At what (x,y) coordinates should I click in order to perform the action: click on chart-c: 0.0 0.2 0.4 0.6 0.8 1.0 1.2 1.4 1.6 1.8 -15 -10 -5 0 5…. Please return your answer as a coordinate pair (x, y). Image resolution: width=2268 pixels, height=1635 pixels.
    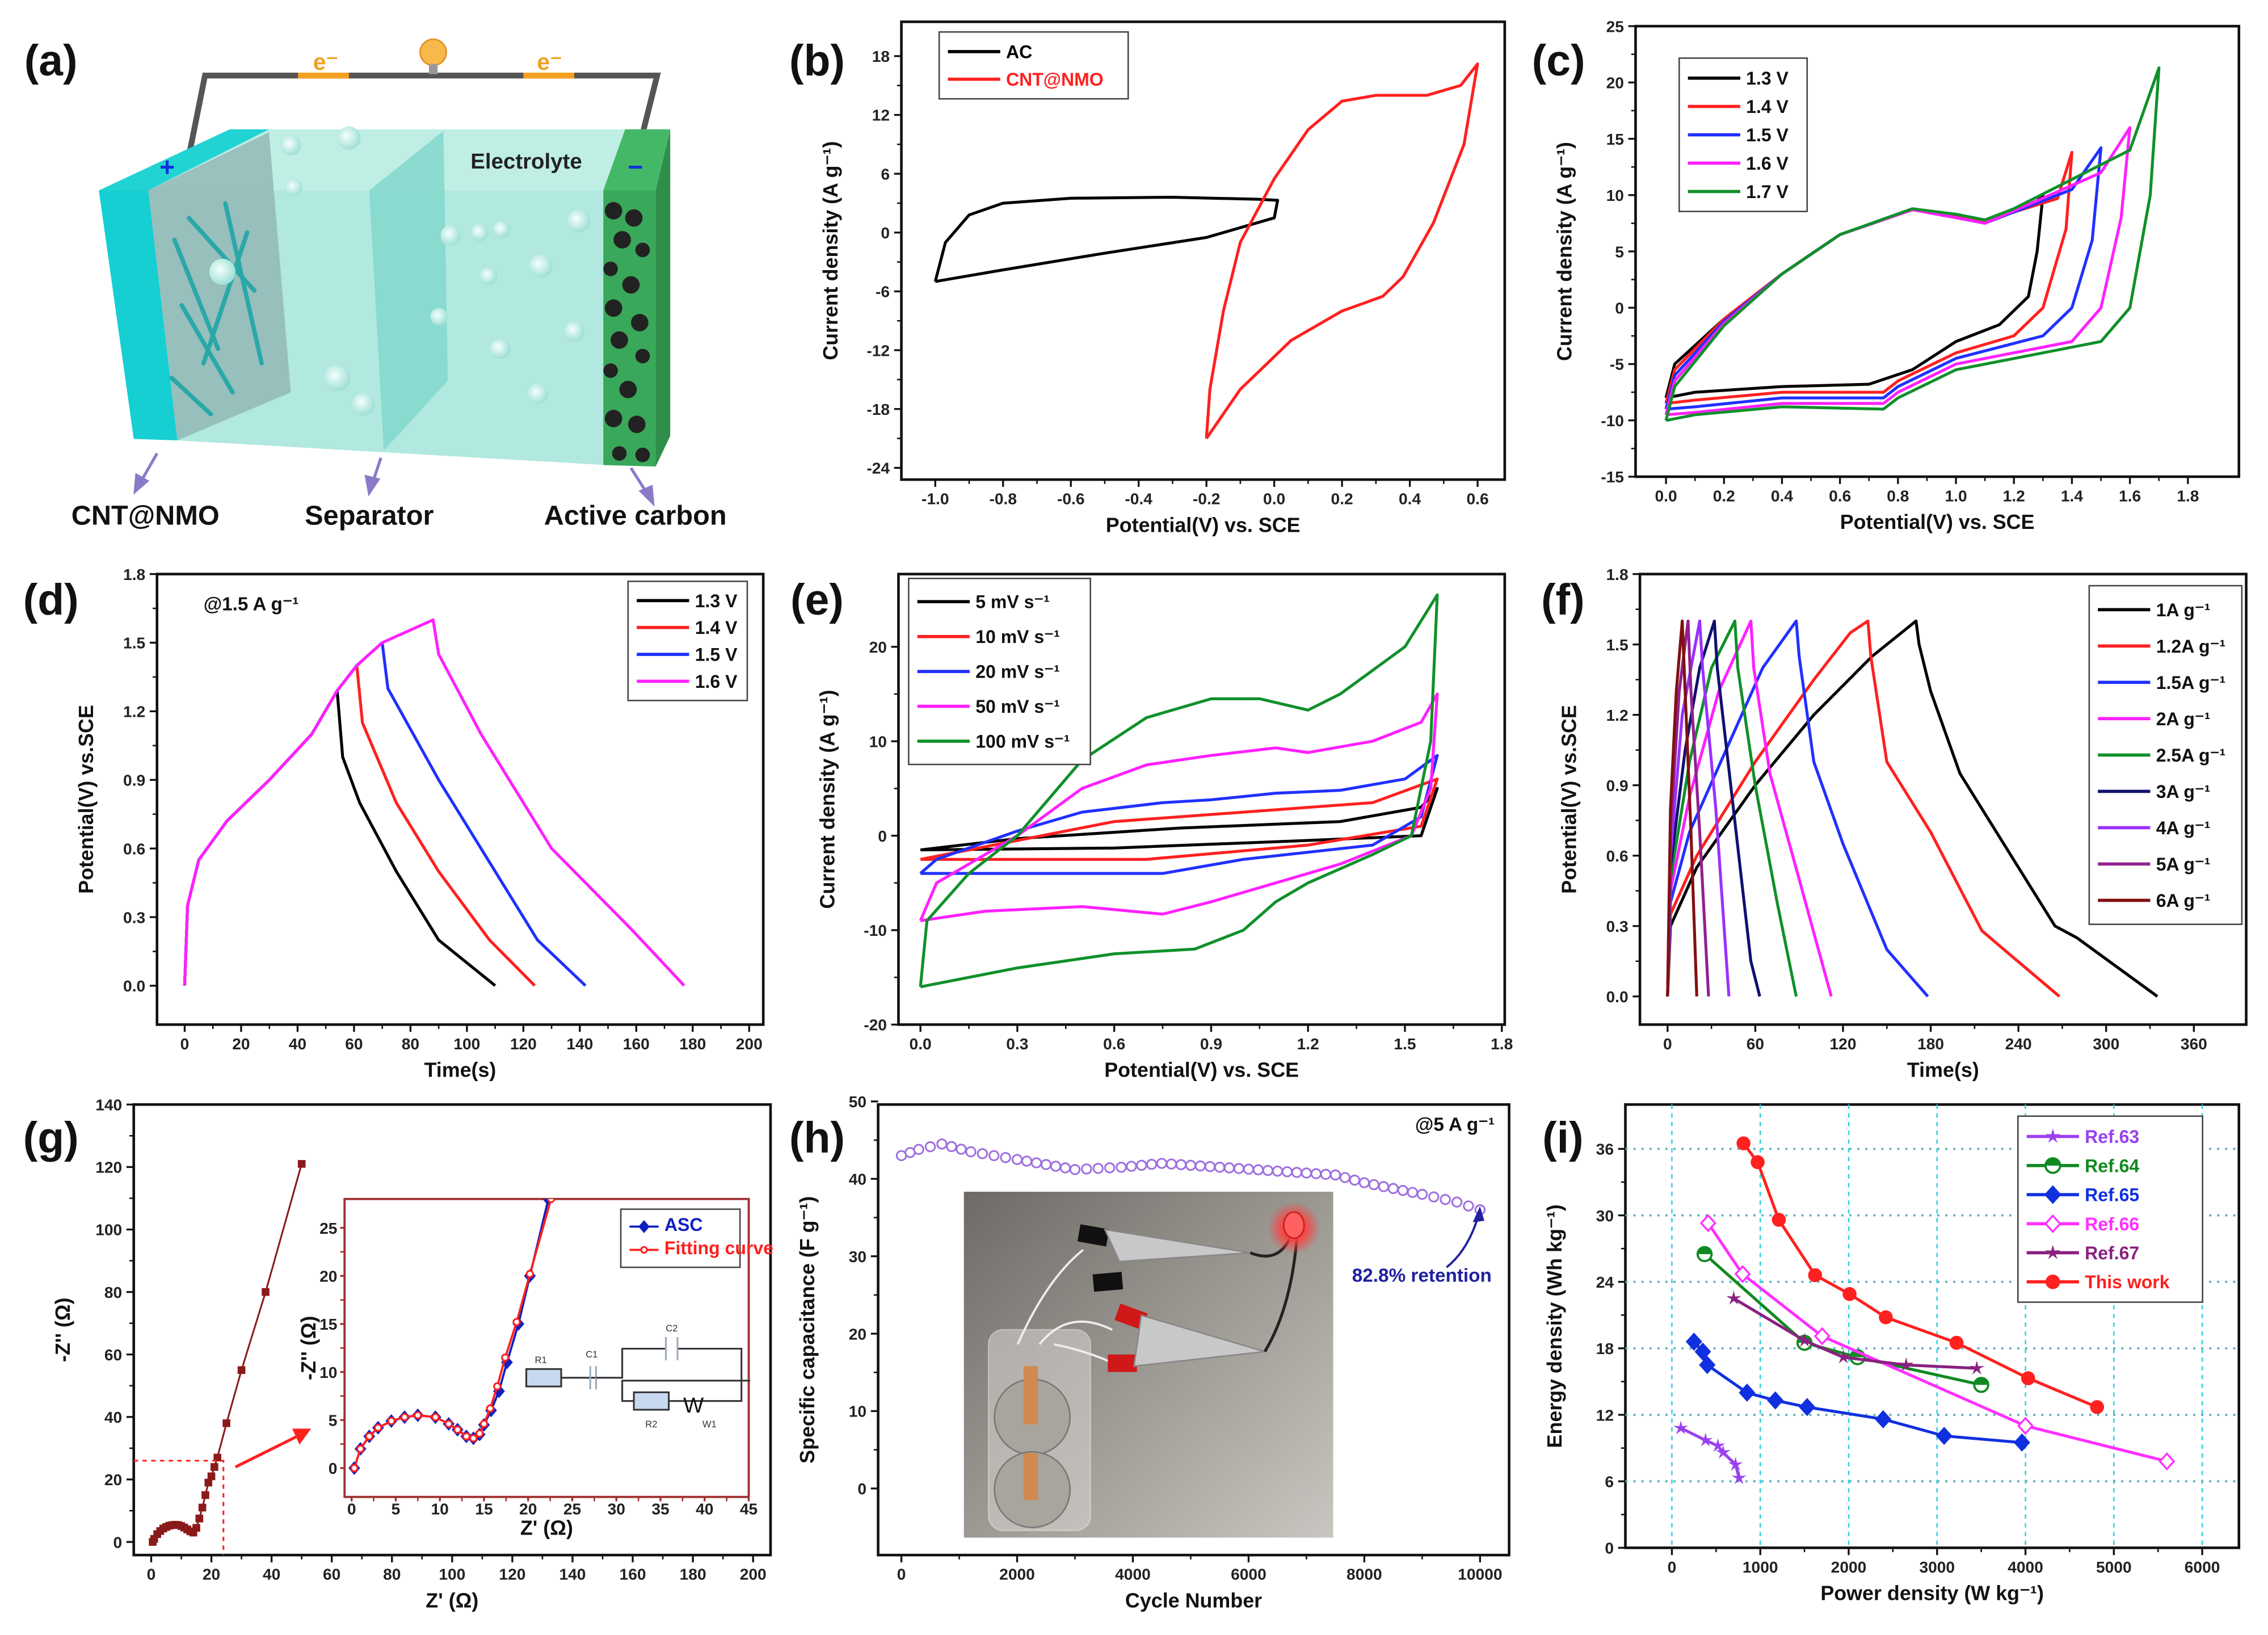
    Looking at the image, I should click on (1898, 275).